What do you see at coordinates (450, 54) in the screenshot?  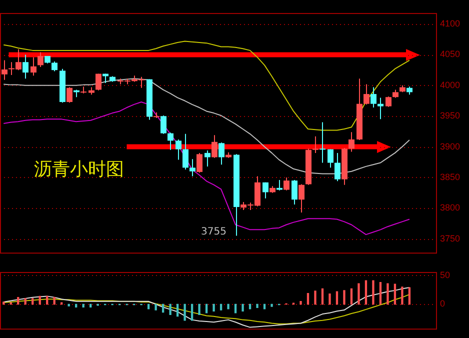 I see `y-tick-label: 4050` at bounding box center [450, 54].